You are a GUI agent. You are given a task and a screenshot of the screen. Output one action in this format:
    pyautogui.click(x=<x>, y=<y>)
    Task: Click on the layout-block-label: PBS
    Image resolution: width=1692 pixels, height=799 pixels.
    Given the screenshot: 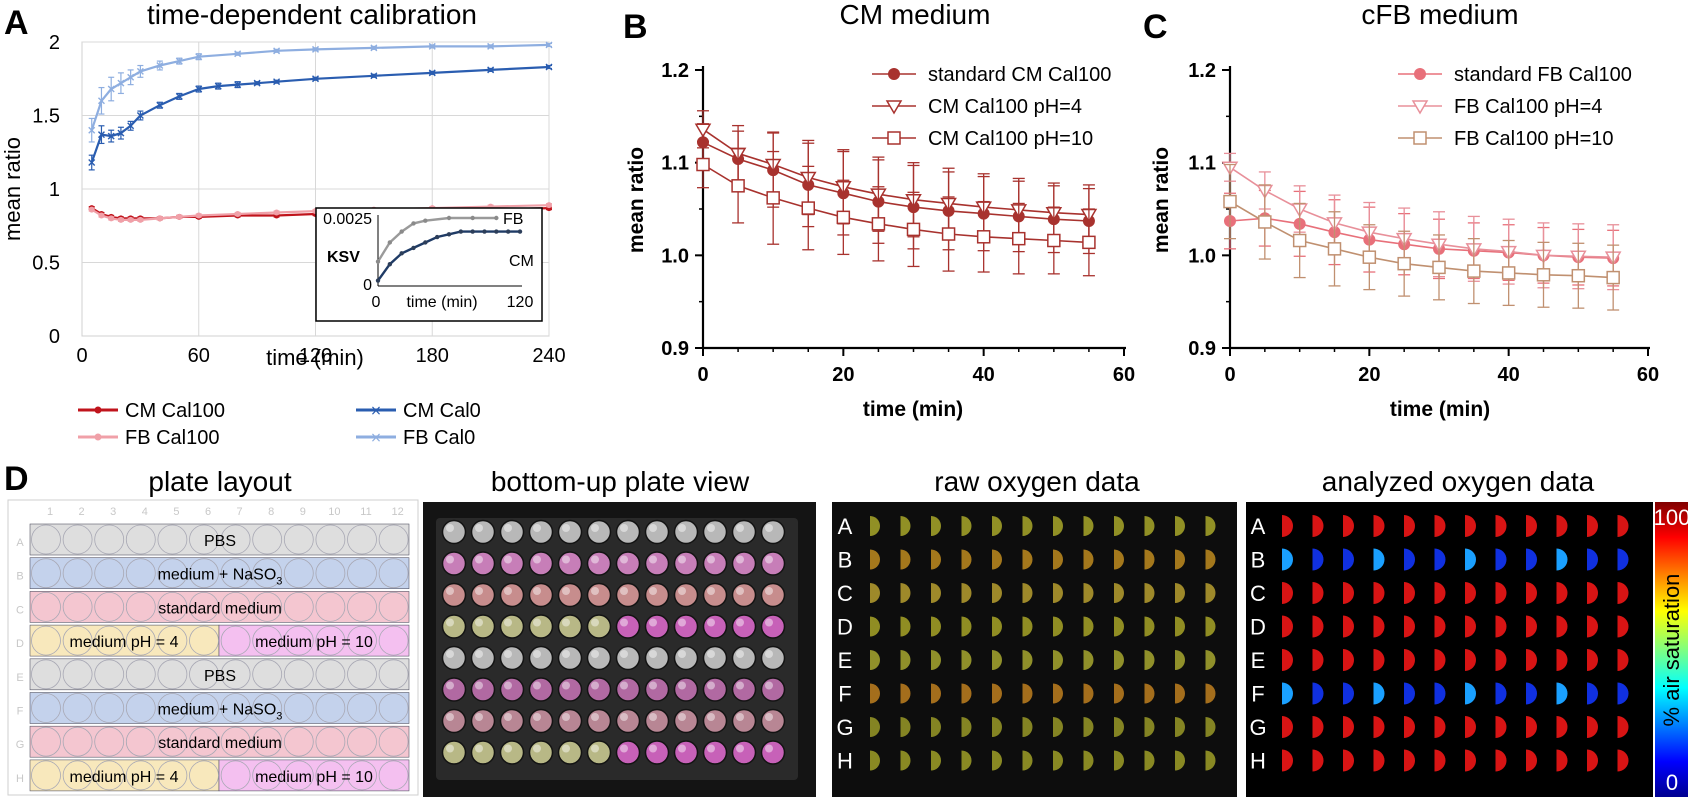 What is the action you would take?
    pyautogui.click(x=220, y=676)
    